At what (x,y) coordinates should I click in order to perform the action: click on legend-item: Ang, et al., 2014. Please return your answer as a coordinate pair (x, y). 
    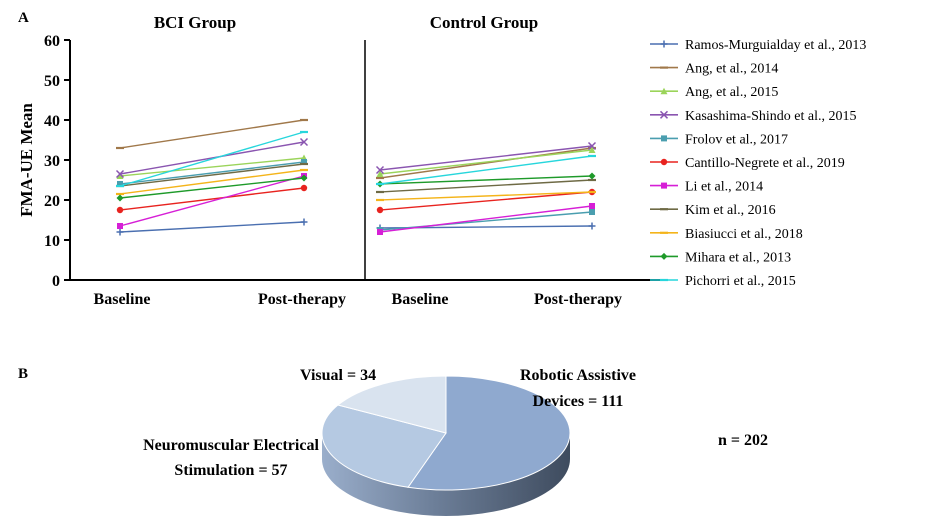
    Looking at the image, I should click on (714, 69).